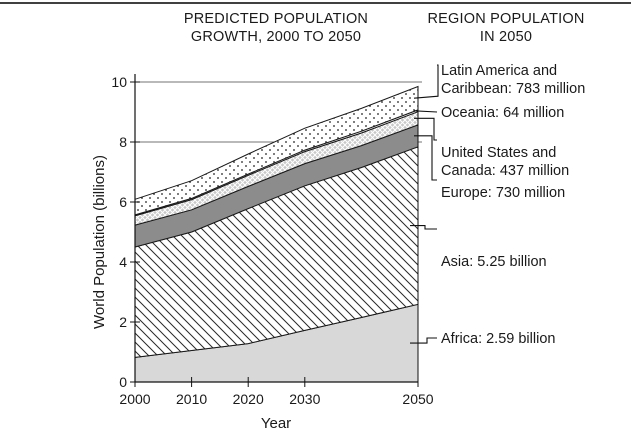 This screenshot has height=442, width=631. What do you see at coordinates (502, 113) in the screenshot?
I see `region-label-oceania: Oceania: 64 million` at bounding box center [502, 113].